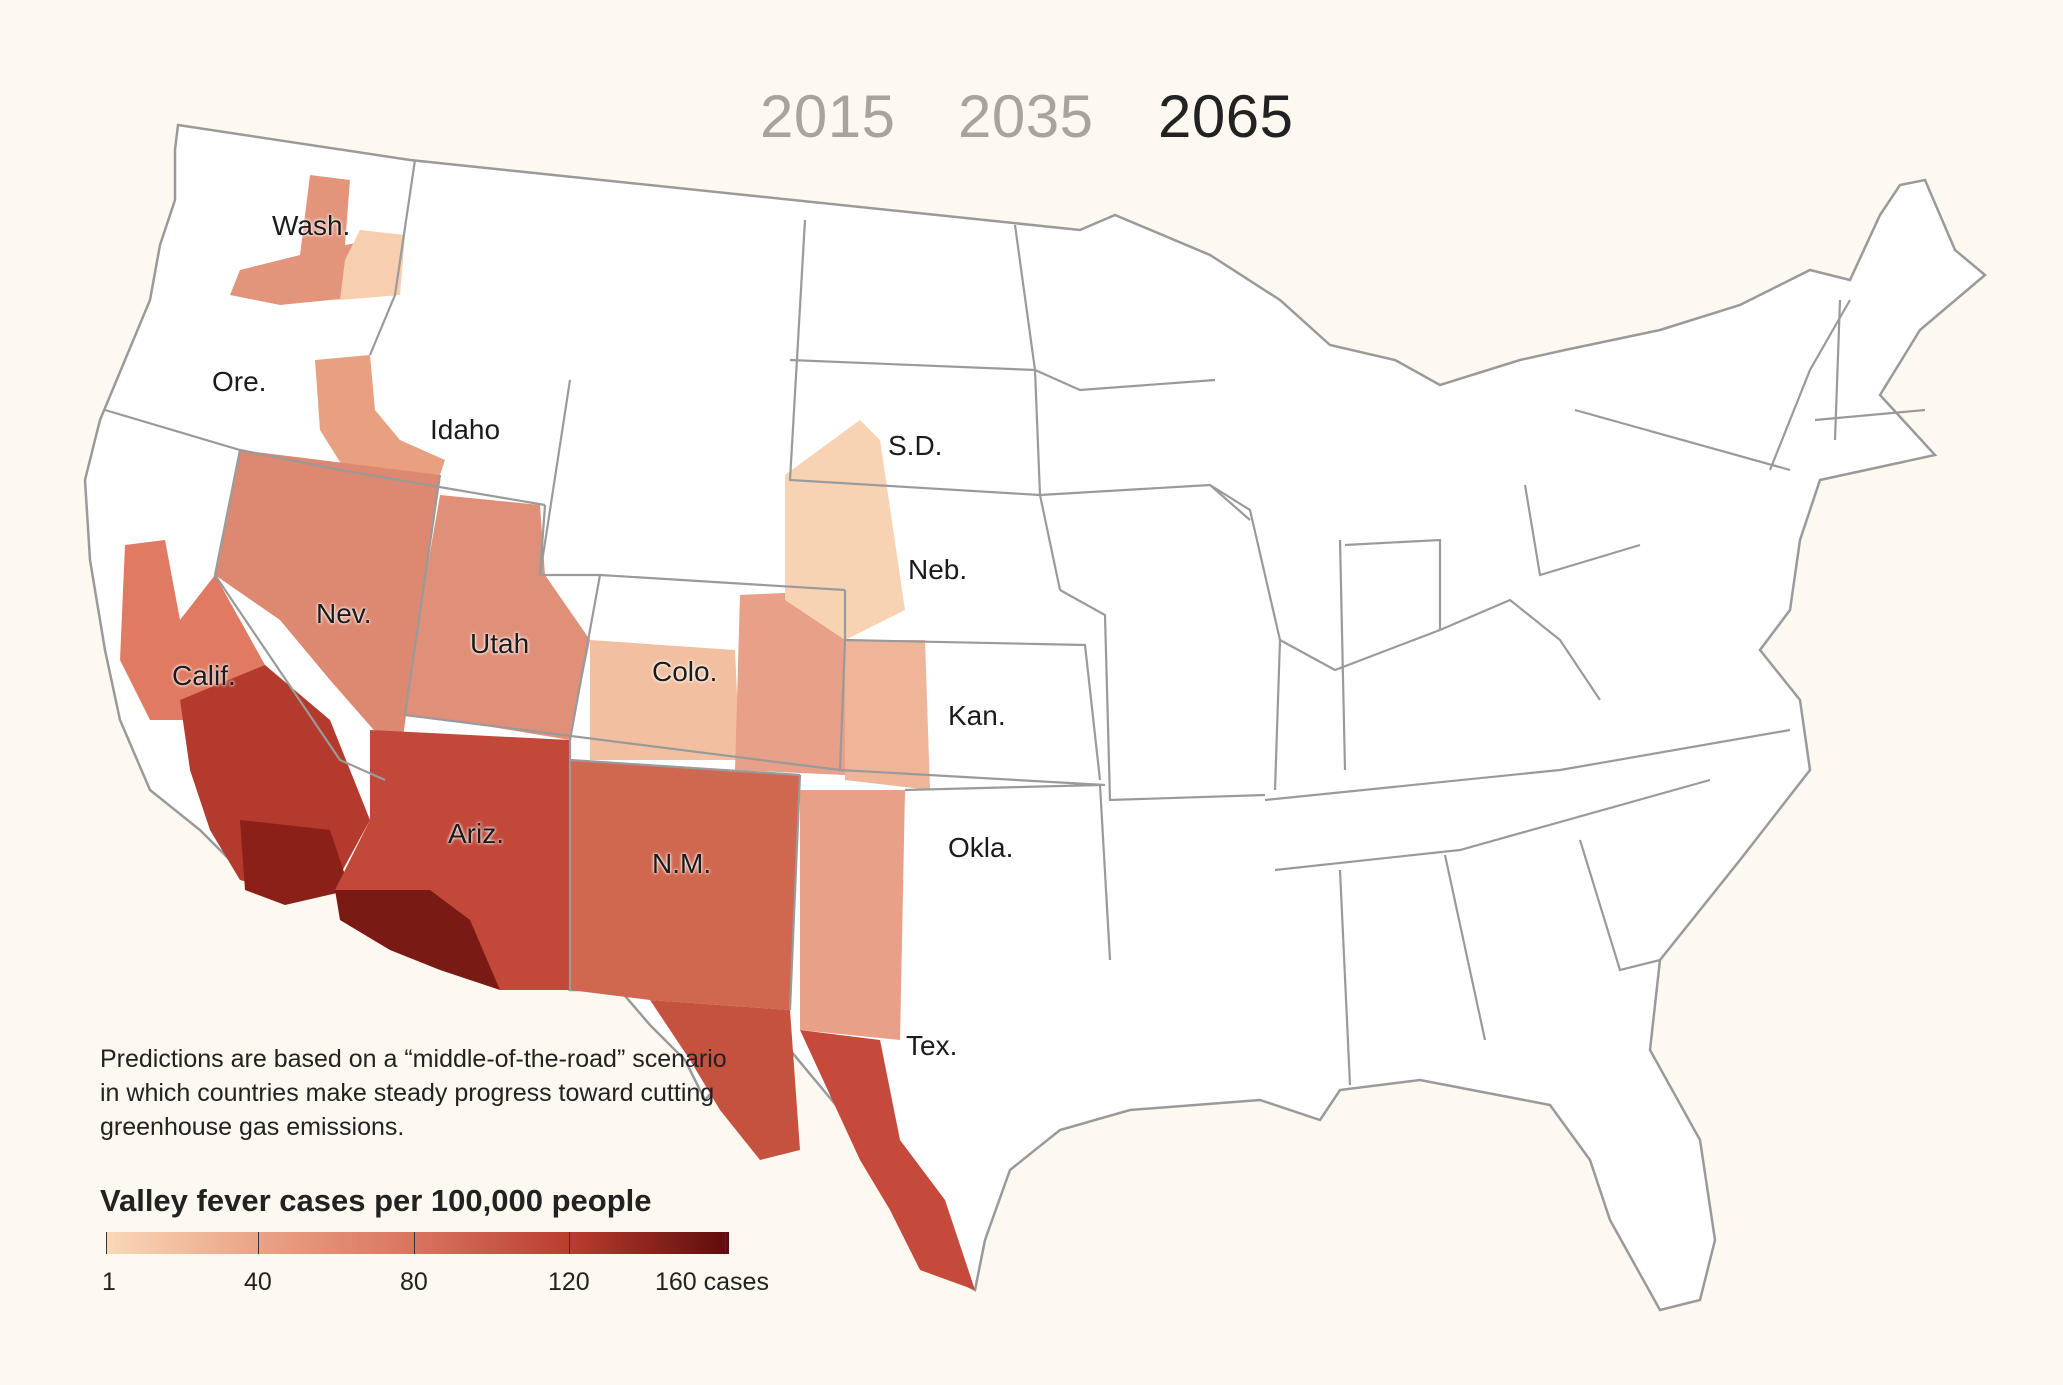 The height and width of the screenshot is (1385, 2063). Describe the element at coordinates (852, 915) in the screenshot. I see `heat-okla-tex` at that location.